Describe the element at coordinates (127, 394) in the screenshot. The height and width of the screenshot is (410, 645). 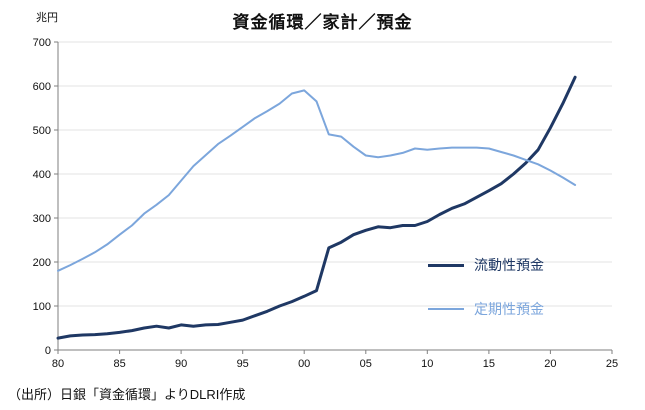
I see `source-note: （出所）日銀「資金循環」よりDLRI作成` at that location.